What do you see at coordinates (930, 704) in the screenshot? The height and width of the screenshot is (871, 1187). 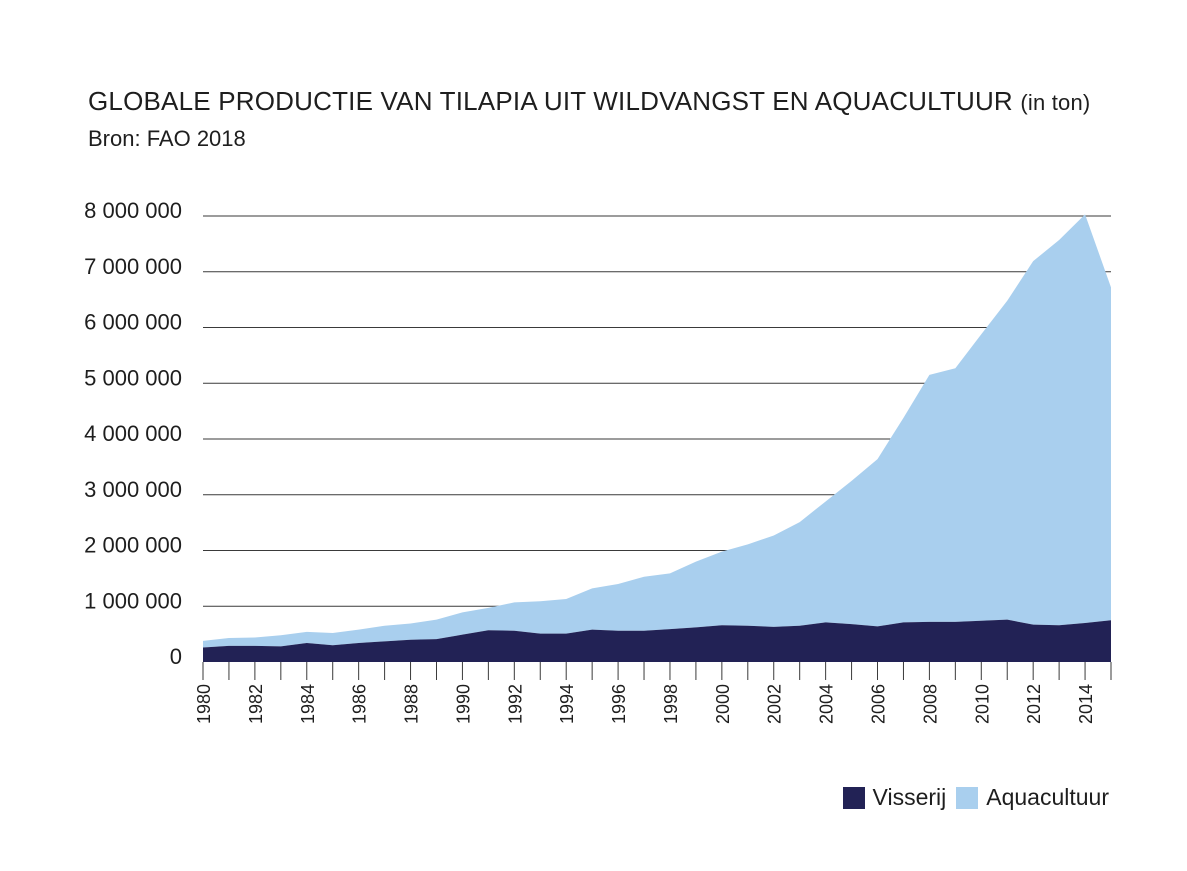 I see `x-tick-label: 2008` at bounding box center [930, 704].